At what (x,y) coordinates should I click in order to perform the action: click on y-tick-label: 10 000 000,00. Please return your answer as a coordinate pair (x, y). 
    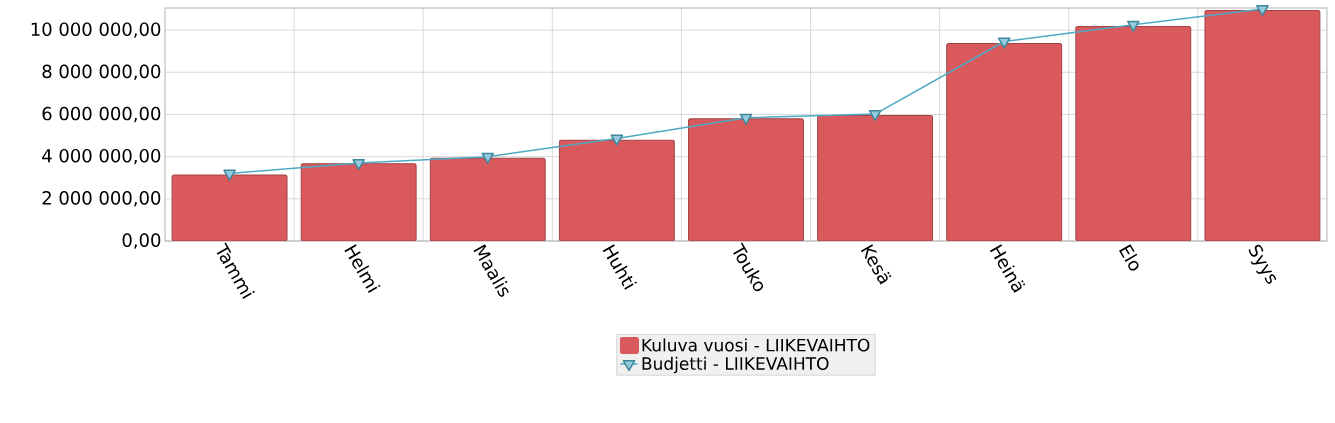
    Looking at the image, I should click on (96, 30).